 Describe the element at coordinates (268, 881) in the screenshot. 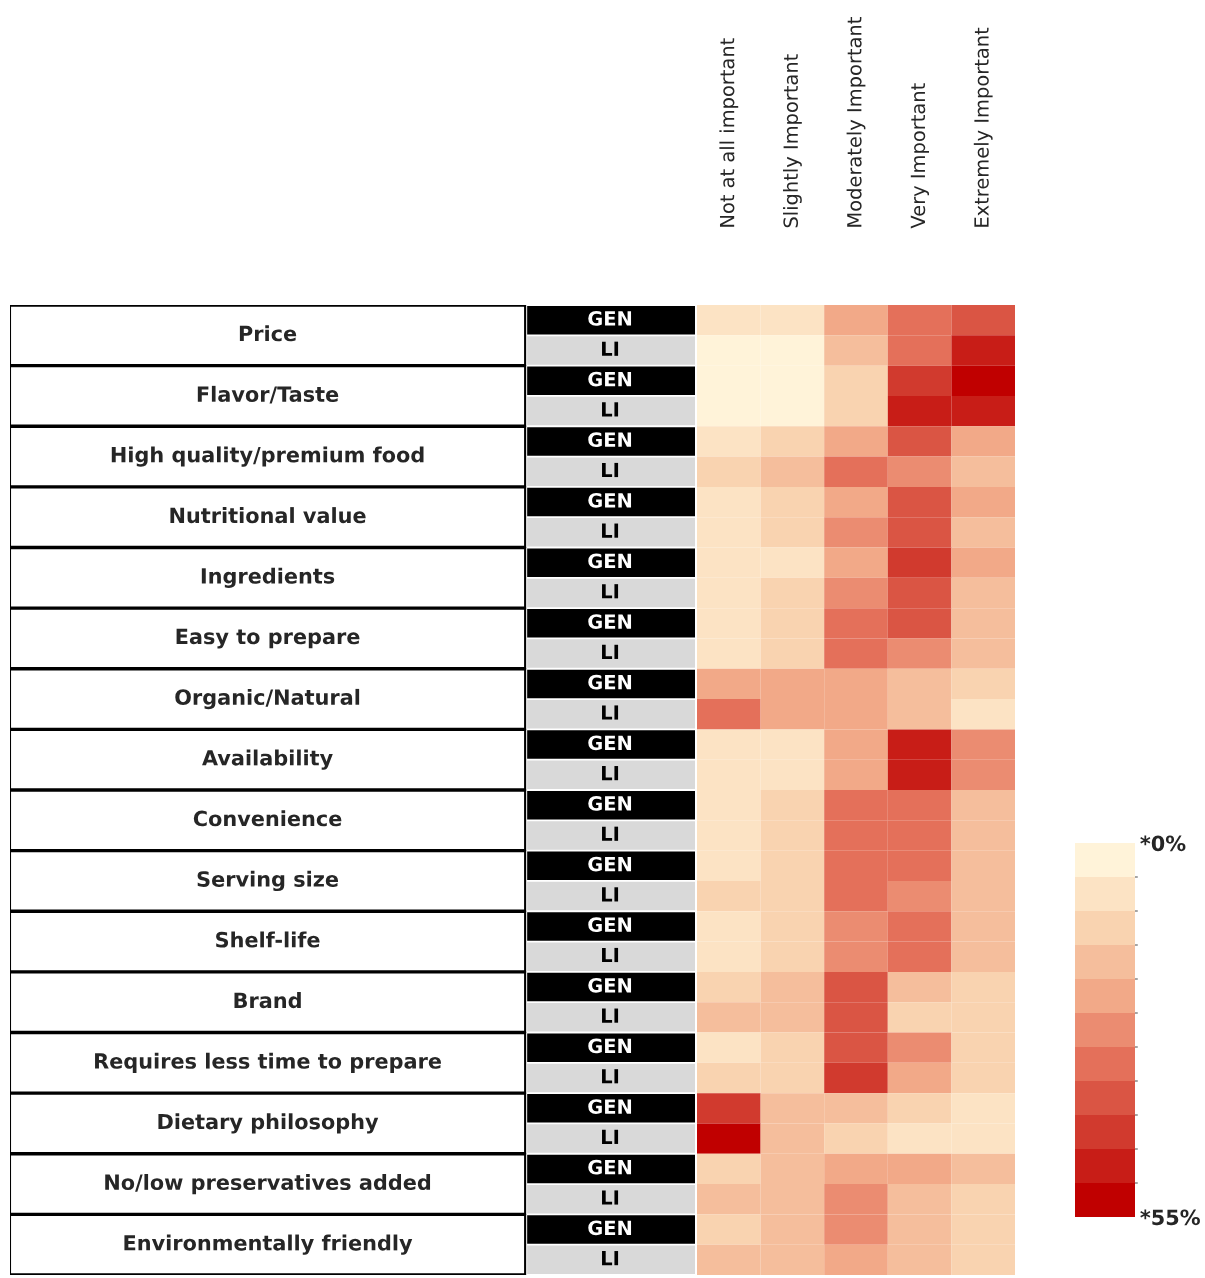

I see `y2-tick-label: Serving size` at that location.